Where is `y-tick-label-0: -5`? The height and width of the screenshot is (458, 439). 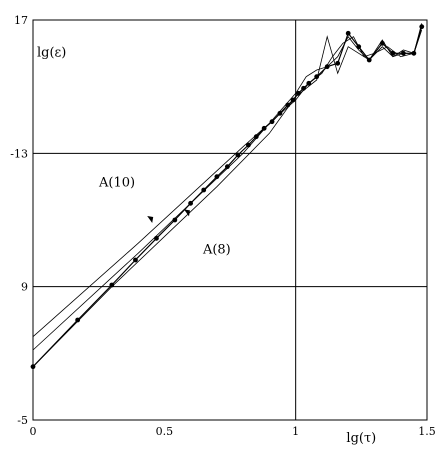 y-tick-label-0: -5 is located at coordinates (22, 420).